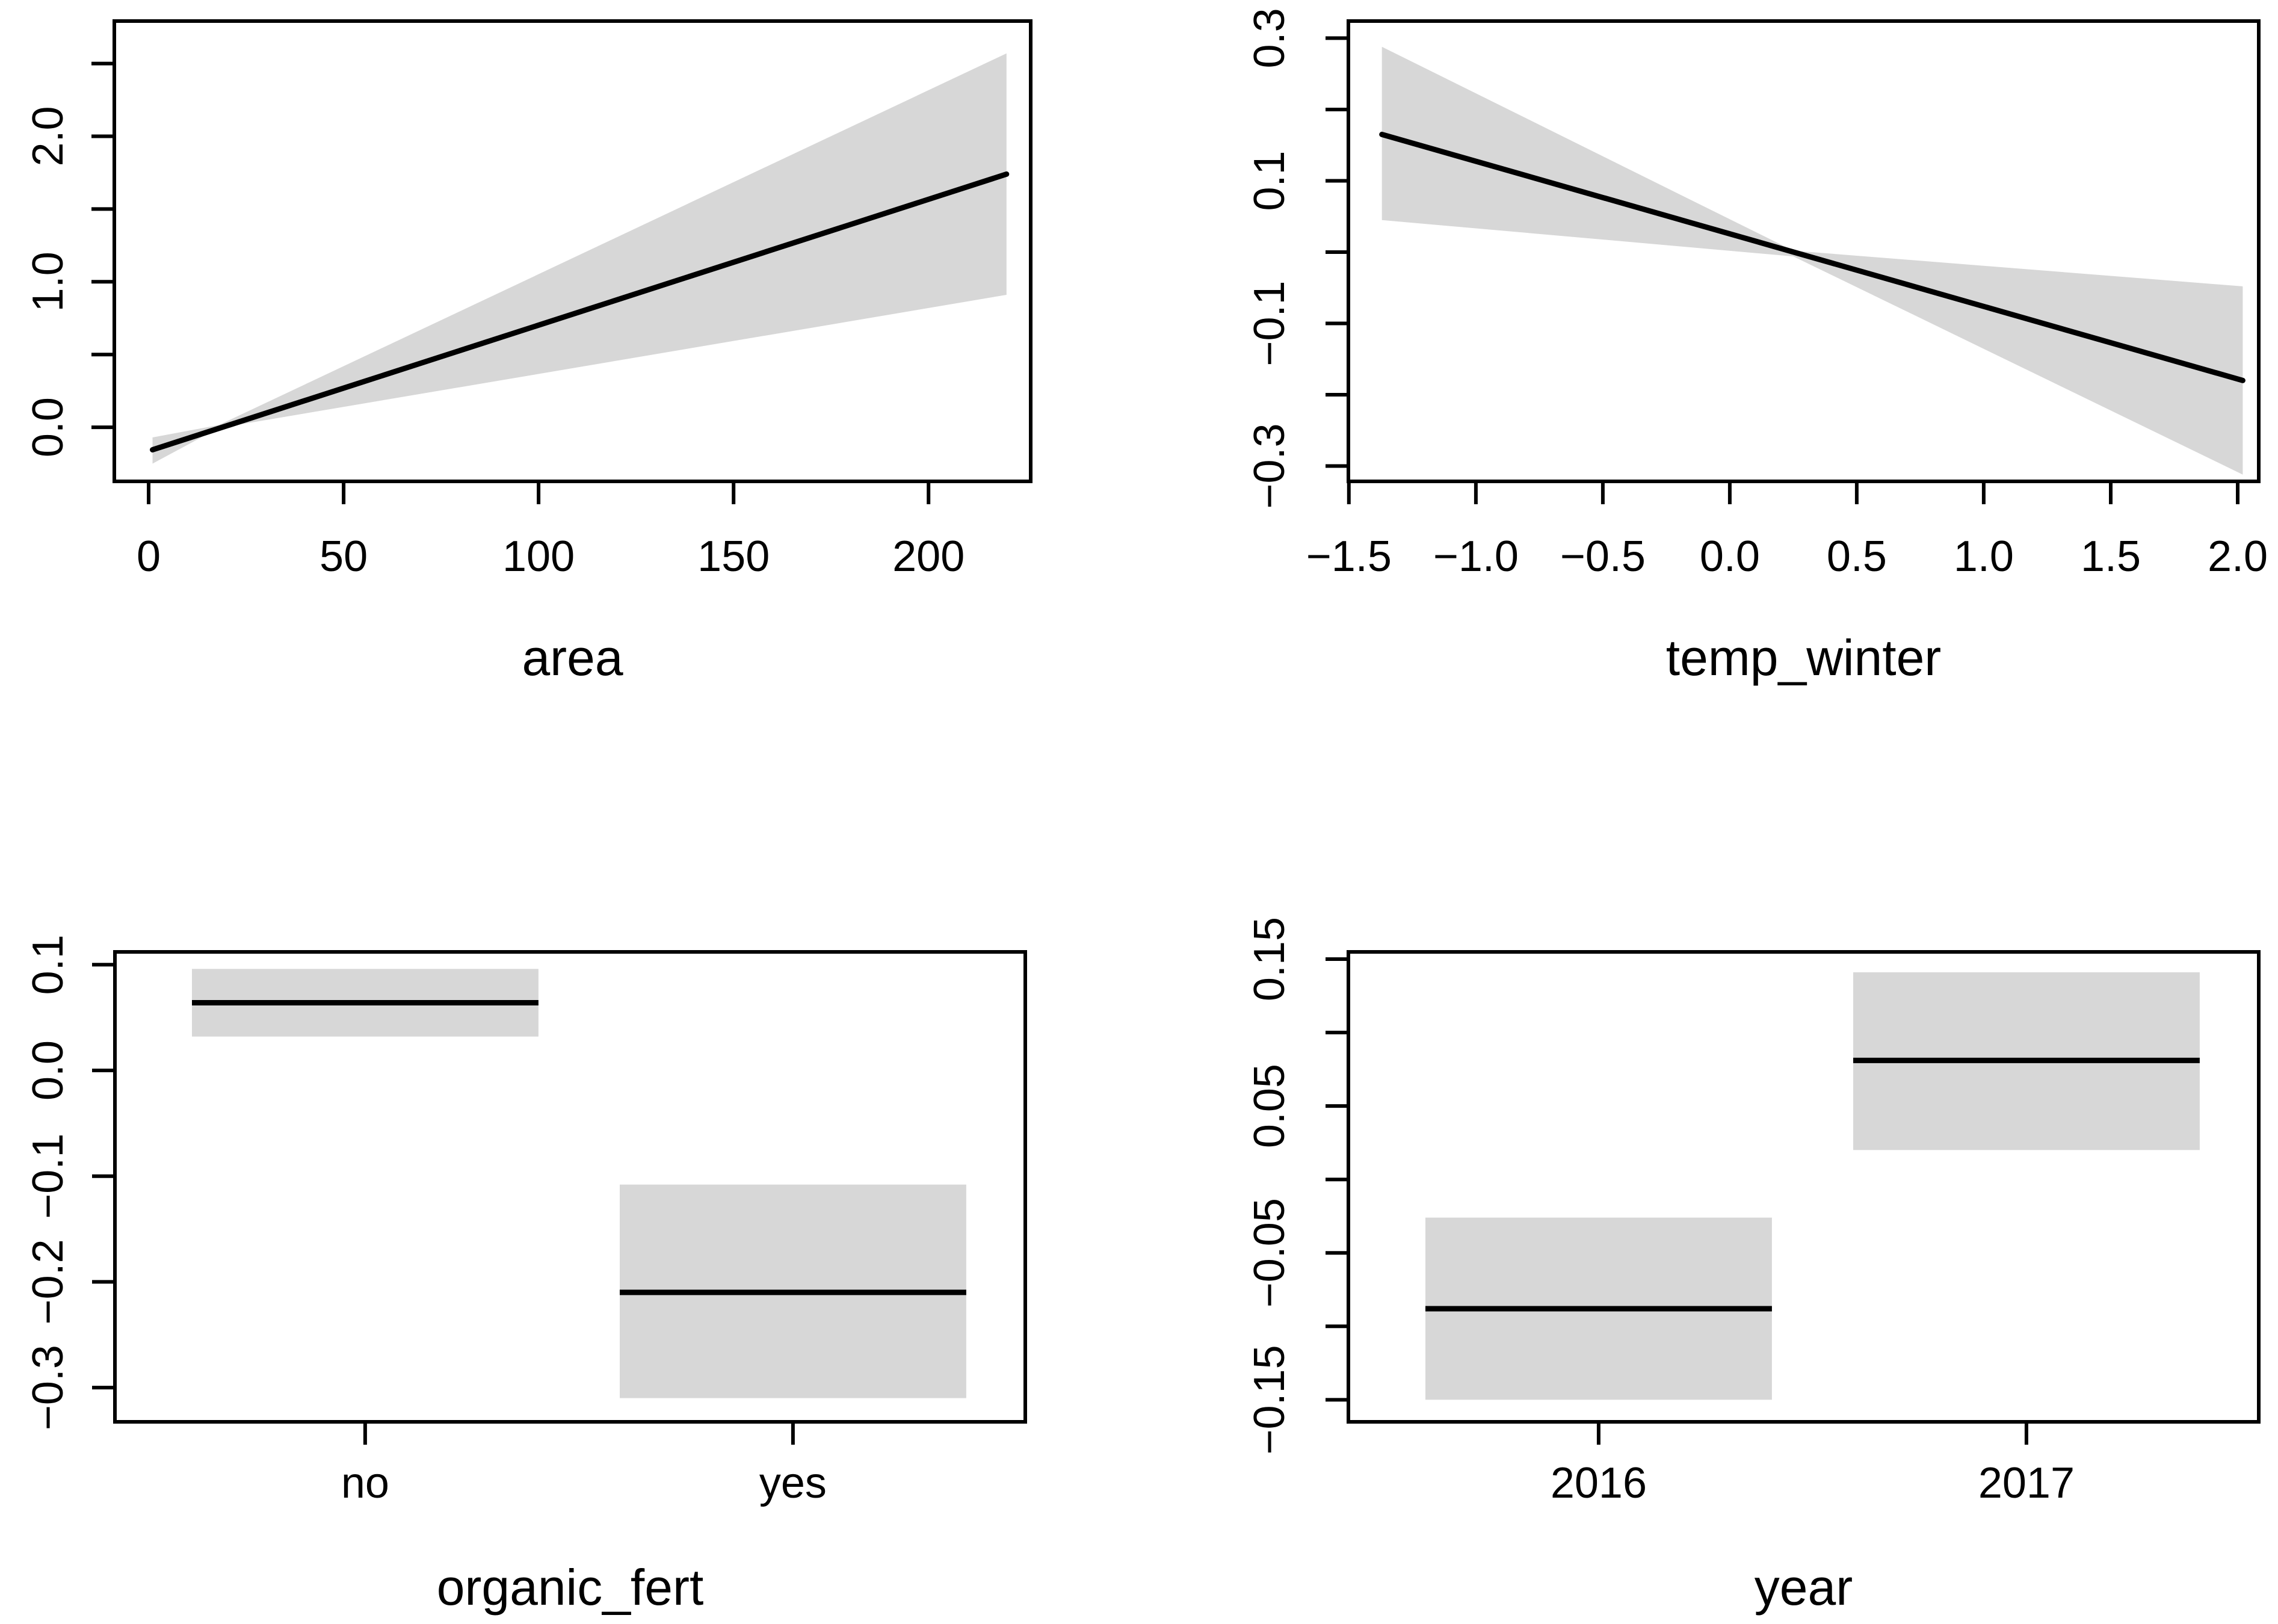  I want to click on x-tick-label: 1.0, so click(1984, 557).